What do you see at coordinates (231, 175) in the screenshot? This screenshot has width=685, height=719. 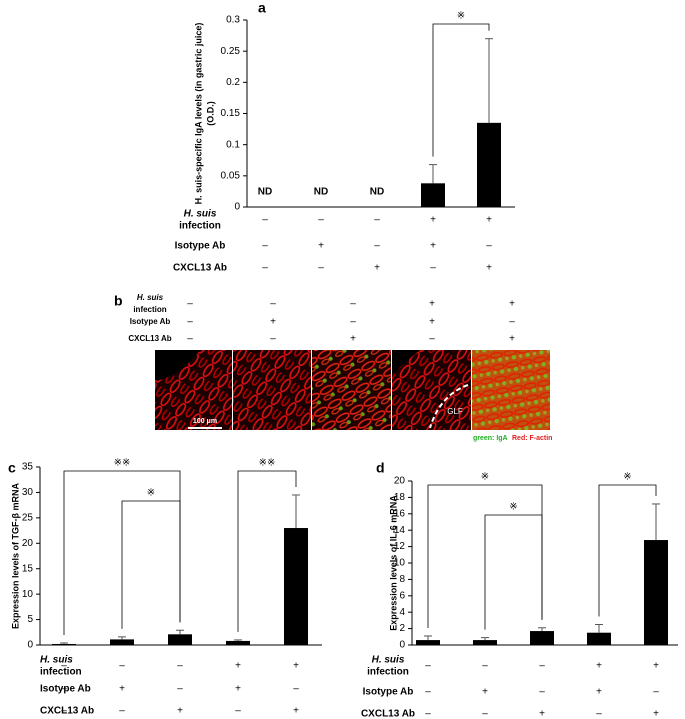 I see `y-tick-label: 0.05` at bounding box center [231, 175].